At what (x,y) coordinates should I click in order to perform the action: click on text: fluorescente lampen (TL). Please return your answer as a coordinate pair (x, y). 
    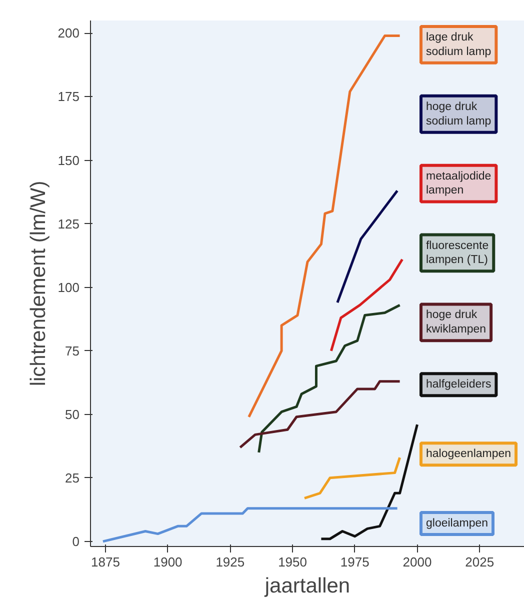
    Looking at the image, I should click on (457, 253).